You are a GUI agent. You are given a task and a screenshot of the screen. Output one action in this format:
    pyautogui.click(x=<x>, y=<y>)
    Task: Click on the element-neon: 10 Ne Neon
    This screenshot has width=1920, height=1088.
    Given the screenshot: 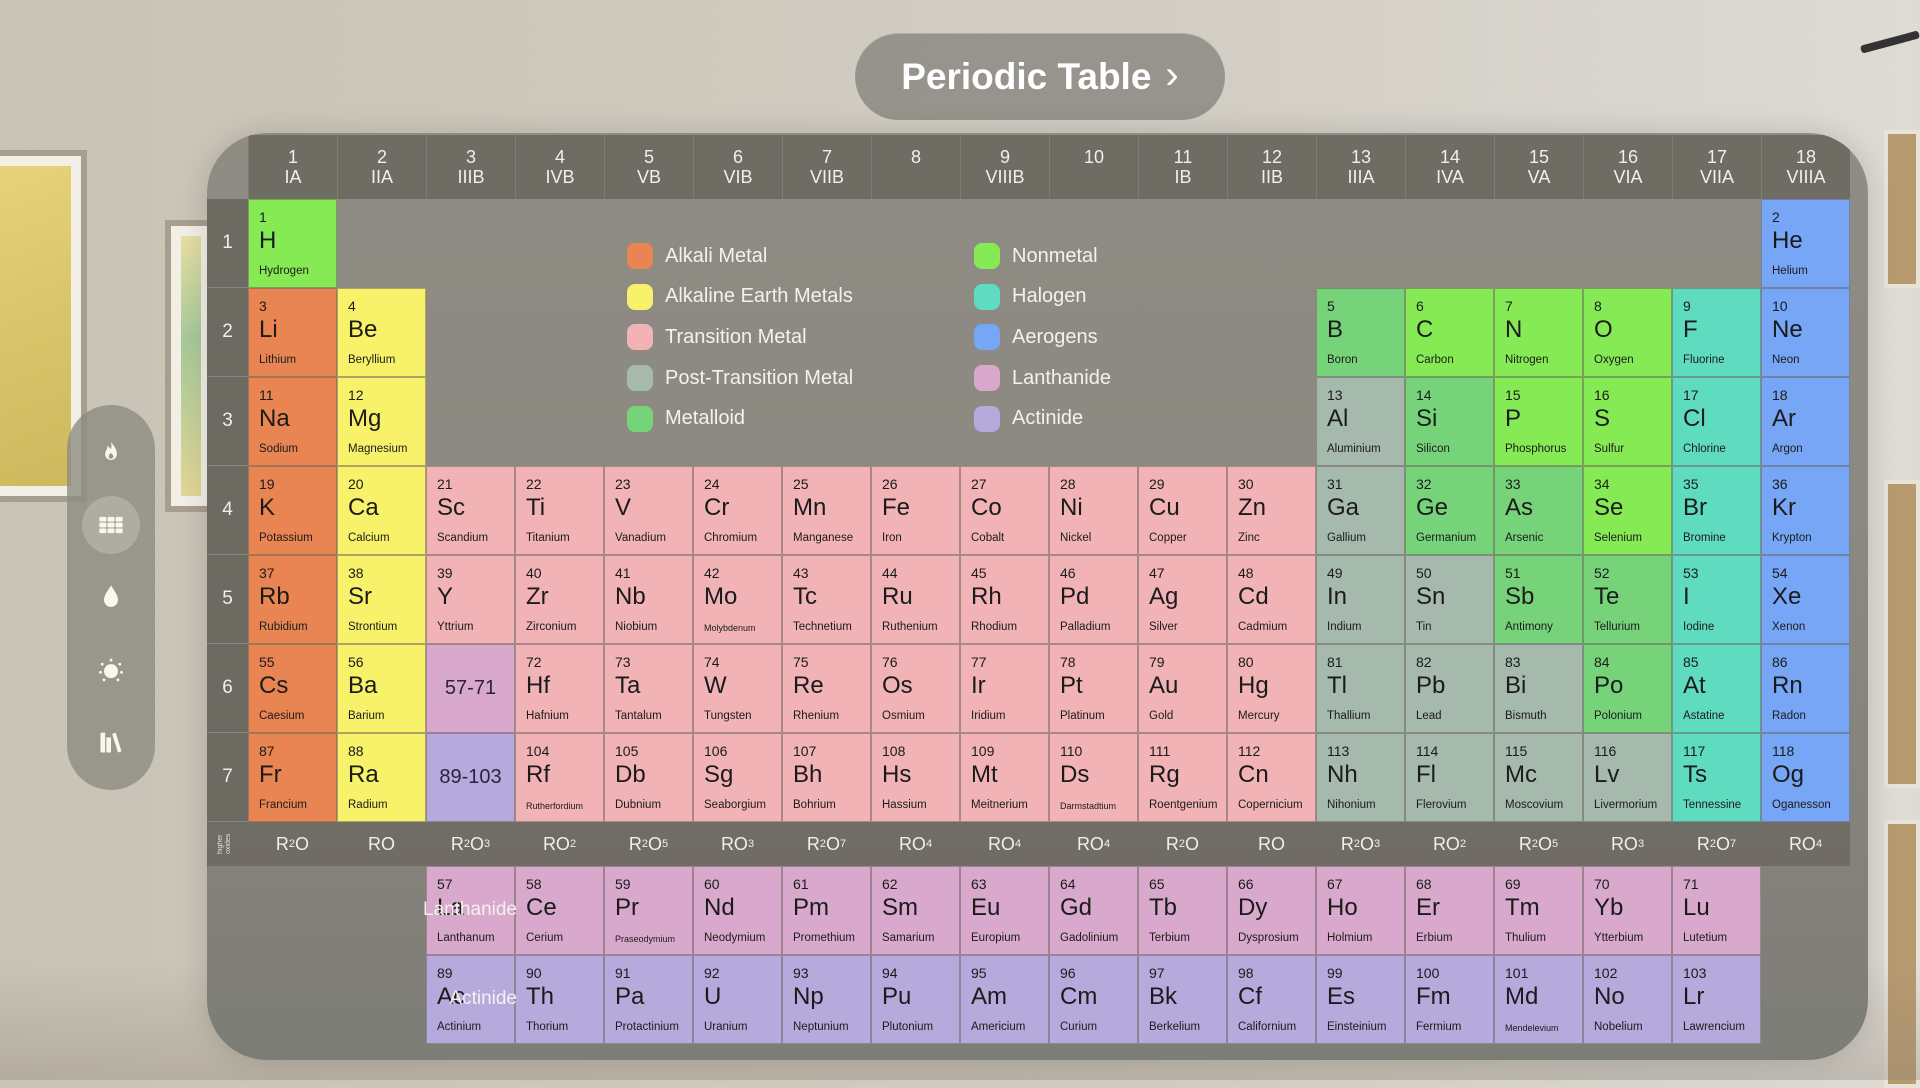 What is the action you would take?
    pyautogui.click(x=1805, y=332)
    